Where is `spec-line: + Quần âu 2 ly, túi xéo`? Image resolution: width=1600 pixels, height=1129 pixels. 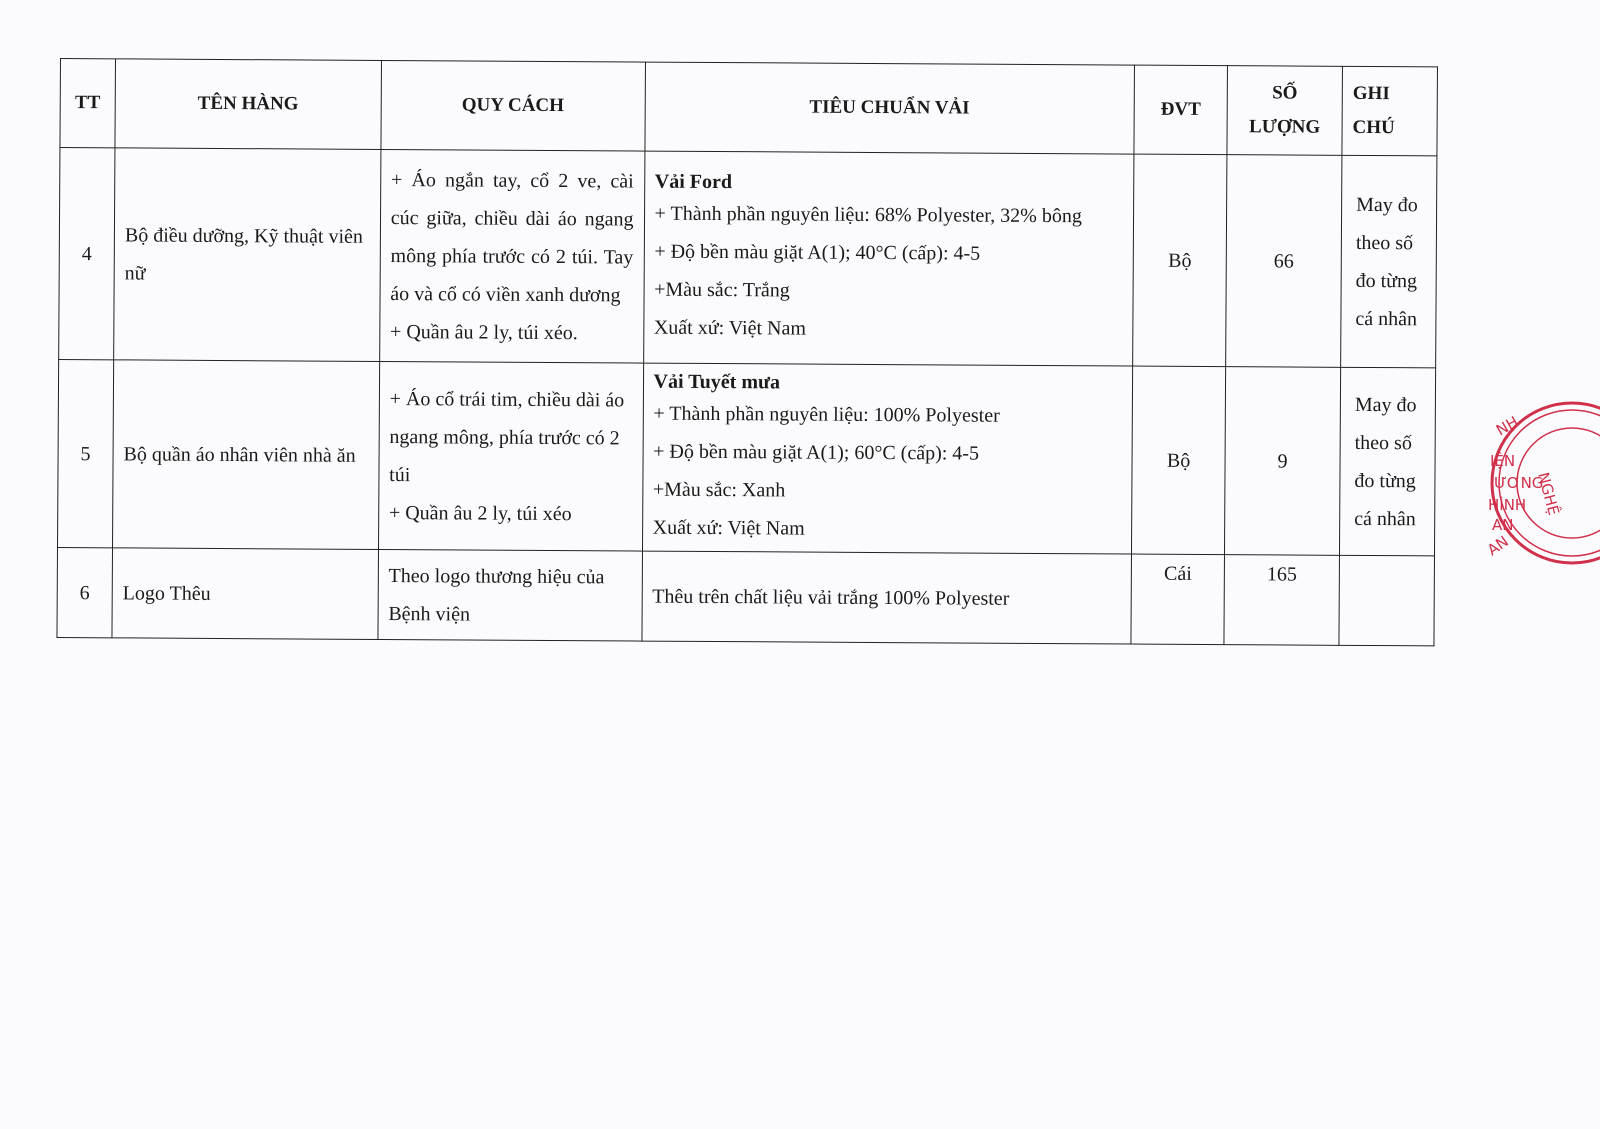 spec-line: + Quần âu 2 ly, túi xéo is located at coordinates (480, 513).